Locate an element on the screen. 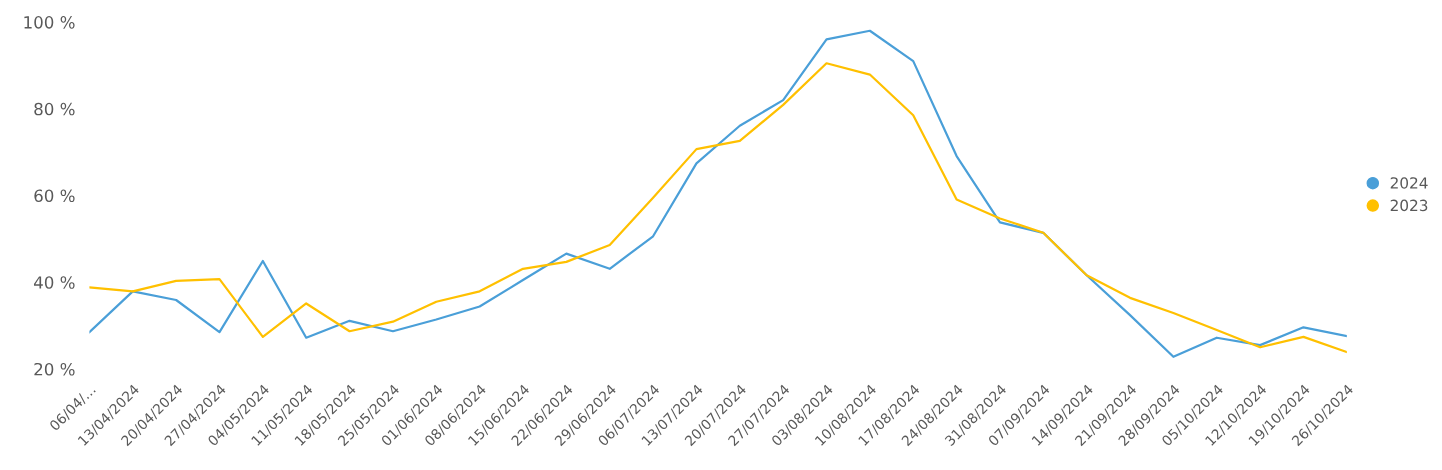  y-tick-label: 60 % is located at coordinates (54, 196).